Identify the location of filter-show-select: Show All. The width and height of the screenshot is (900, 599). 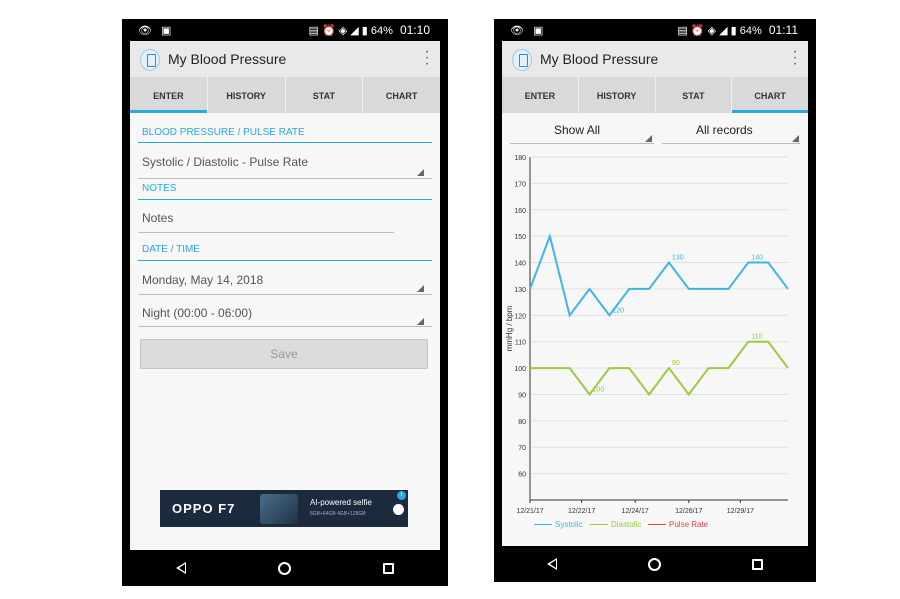
(577, 130).